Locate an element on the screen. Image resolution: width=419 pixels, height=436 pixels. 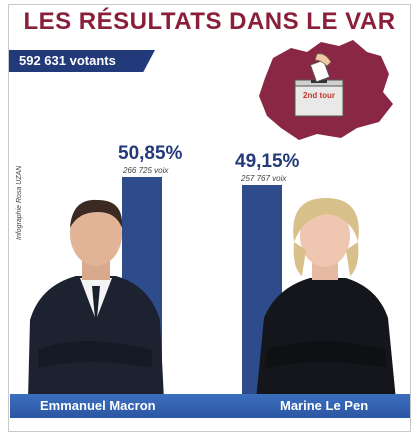
category-label-le-pen: Marine Le Pen is located at coordinates (324, 405).